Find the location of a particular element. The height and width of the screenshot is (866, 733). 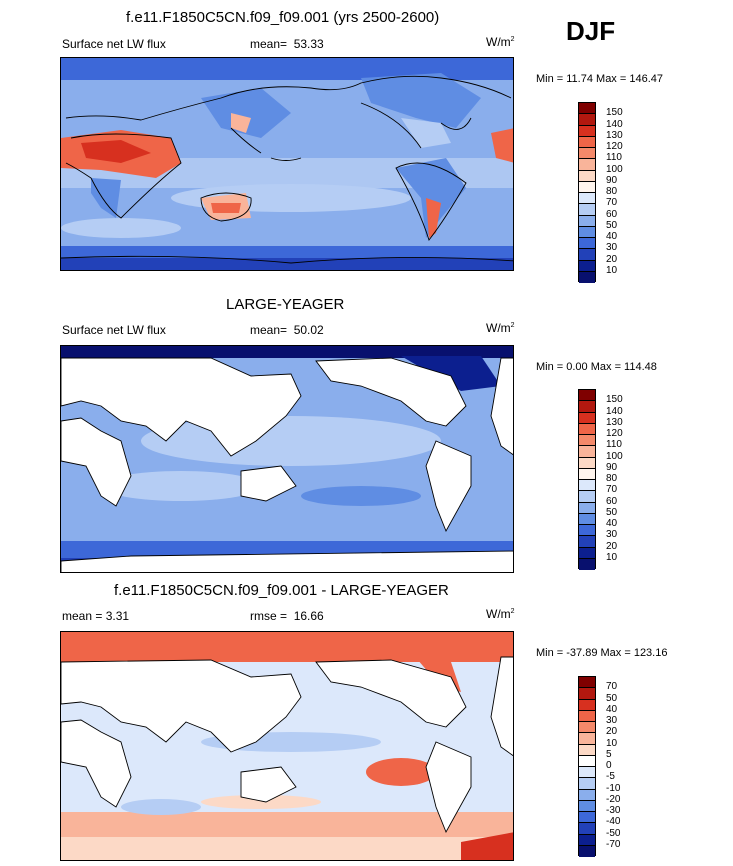

panel-3-minmax: Min = -37.89 Max = 123.16 is located at coordinates (602, 653).